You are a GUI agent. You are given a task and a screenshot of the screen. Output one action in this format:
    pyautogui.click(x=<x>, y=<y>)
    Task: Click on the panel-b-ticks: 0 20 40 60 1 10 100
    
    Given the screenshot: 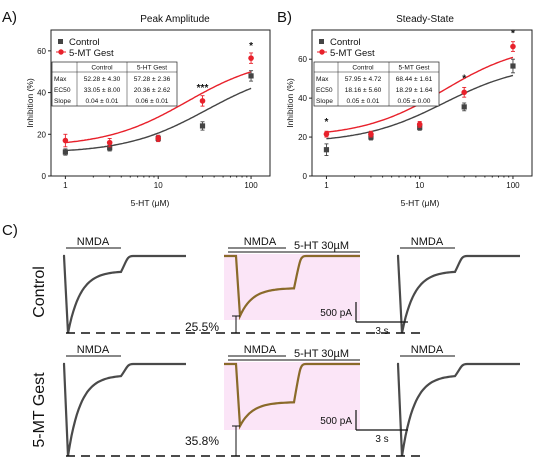 What is the action you would take?
    pyautogui.click(x=409, y=122)
    